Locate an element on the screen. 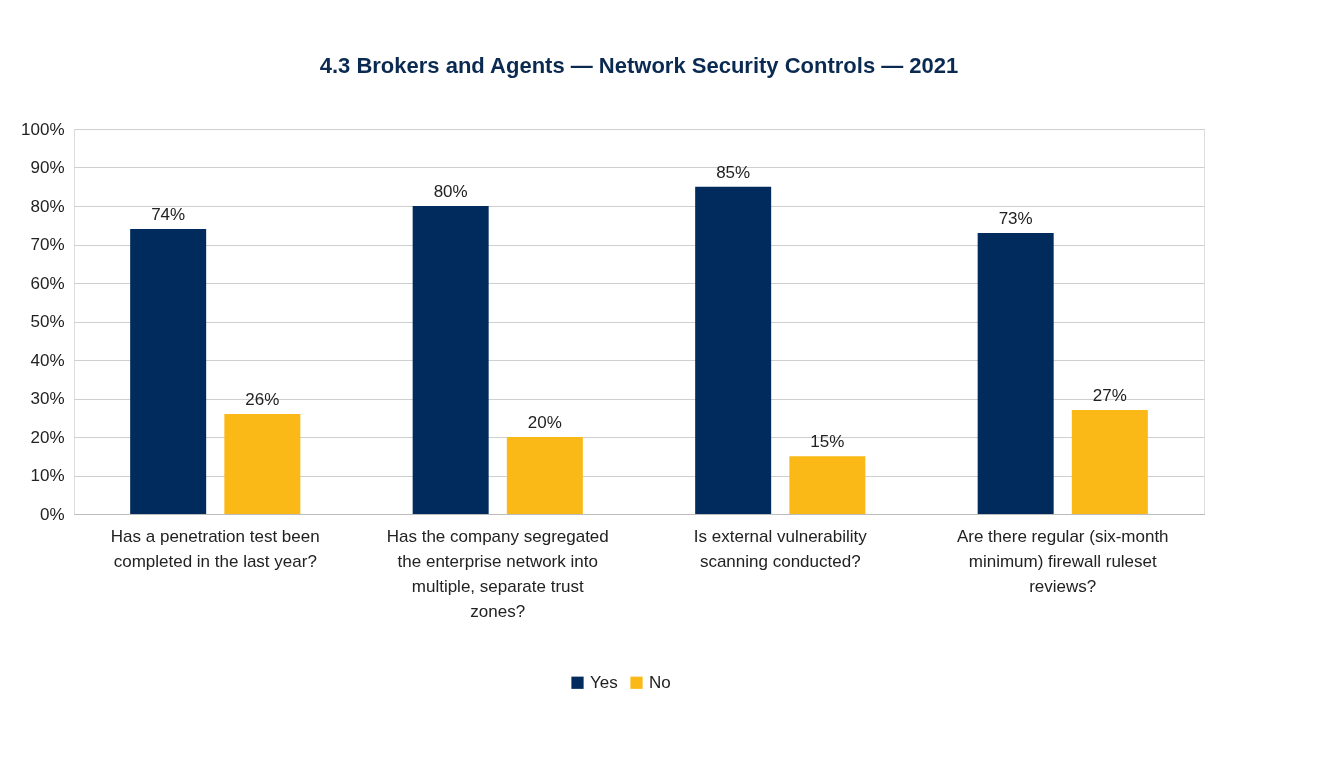  x-tick-label: Has a penetration test been completed in the last year? is located at coordinates (215, 548).